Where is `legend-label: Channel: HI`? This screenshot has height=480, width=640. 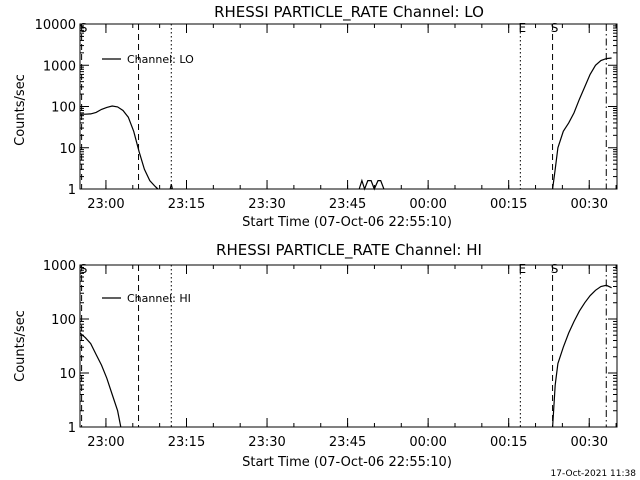 legend-label: Channel: HI is located at coordinates (159, 298).